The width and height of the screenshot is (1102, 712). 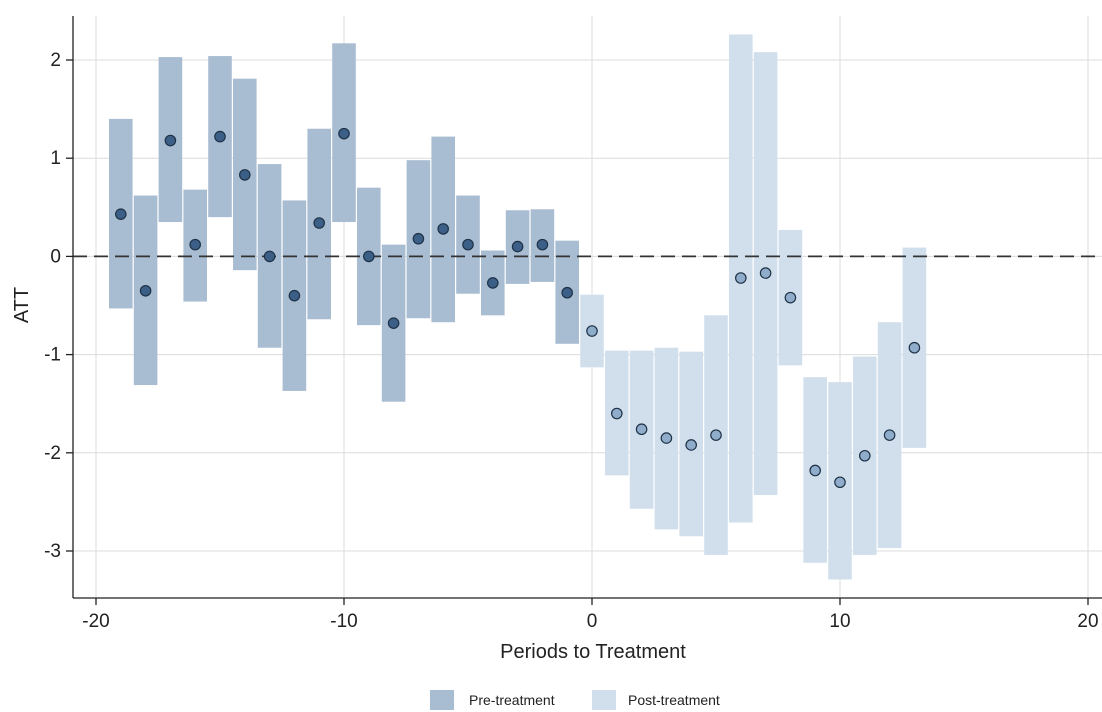 I want to click on x-tick-label: 0, so click(x=592, y=621).